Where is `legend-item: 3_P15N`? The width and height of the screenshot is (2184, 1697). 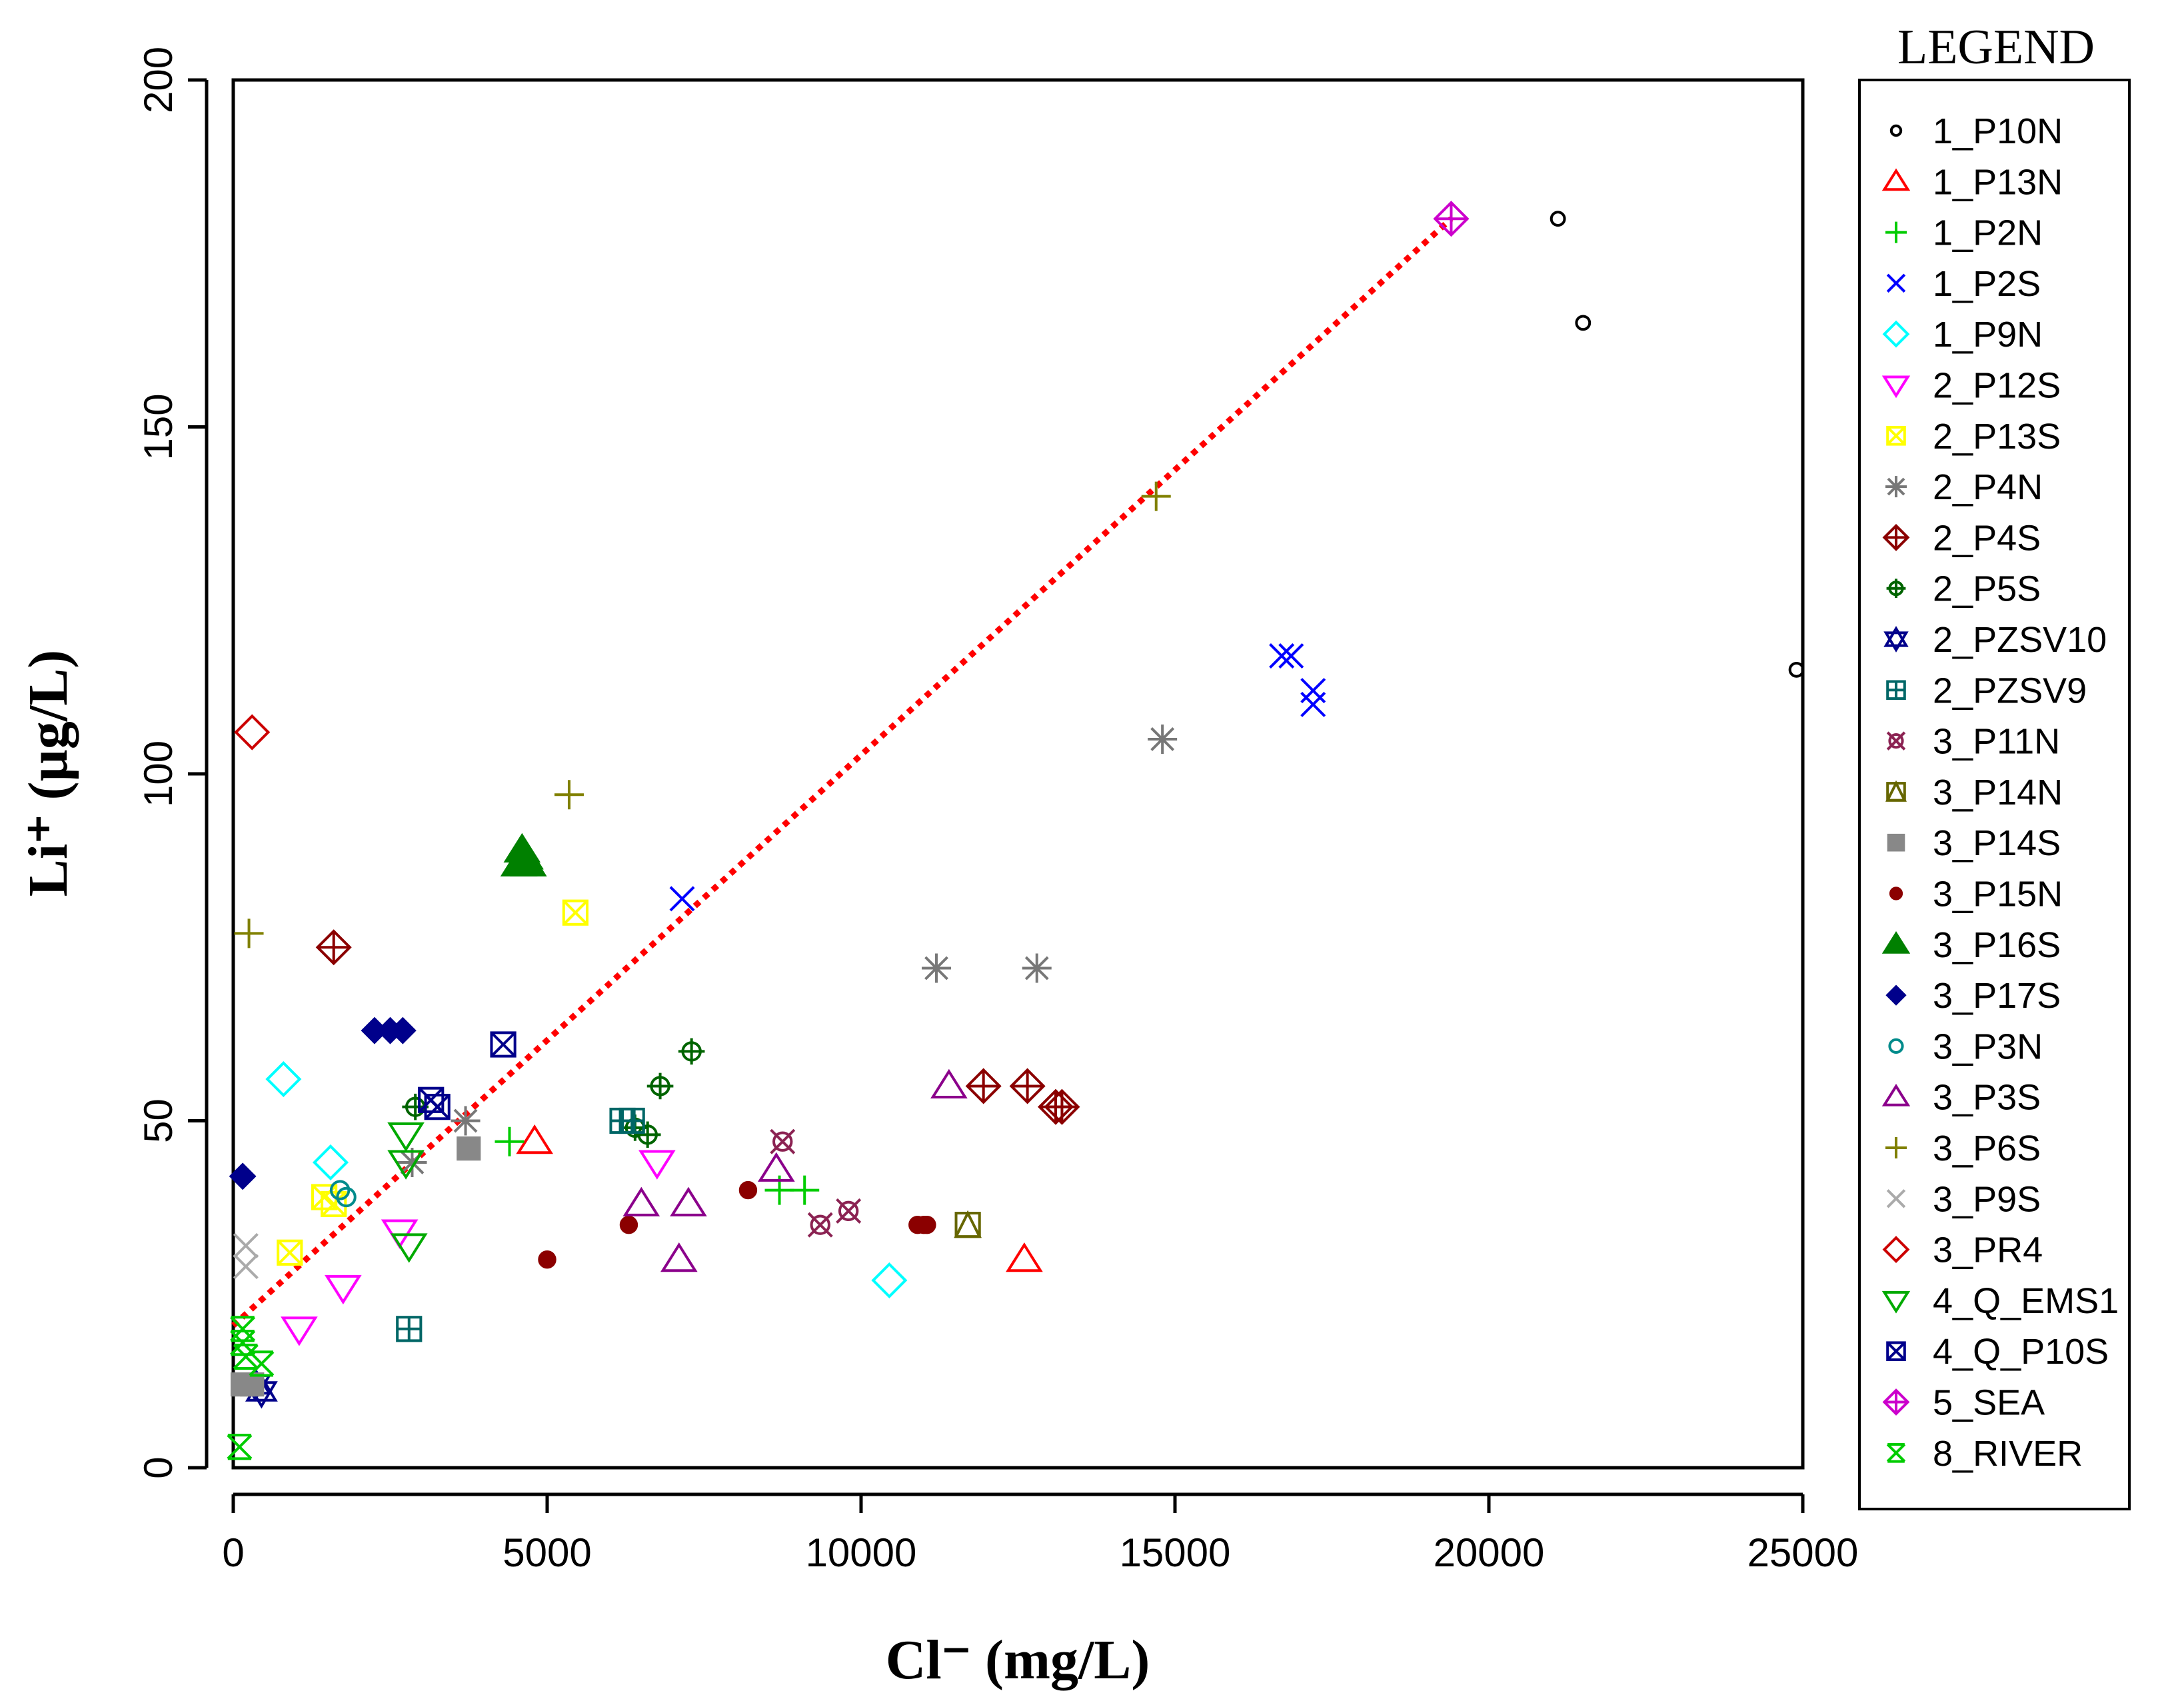
legend-item: 3_P15N is located at coordinates (1976, 894).